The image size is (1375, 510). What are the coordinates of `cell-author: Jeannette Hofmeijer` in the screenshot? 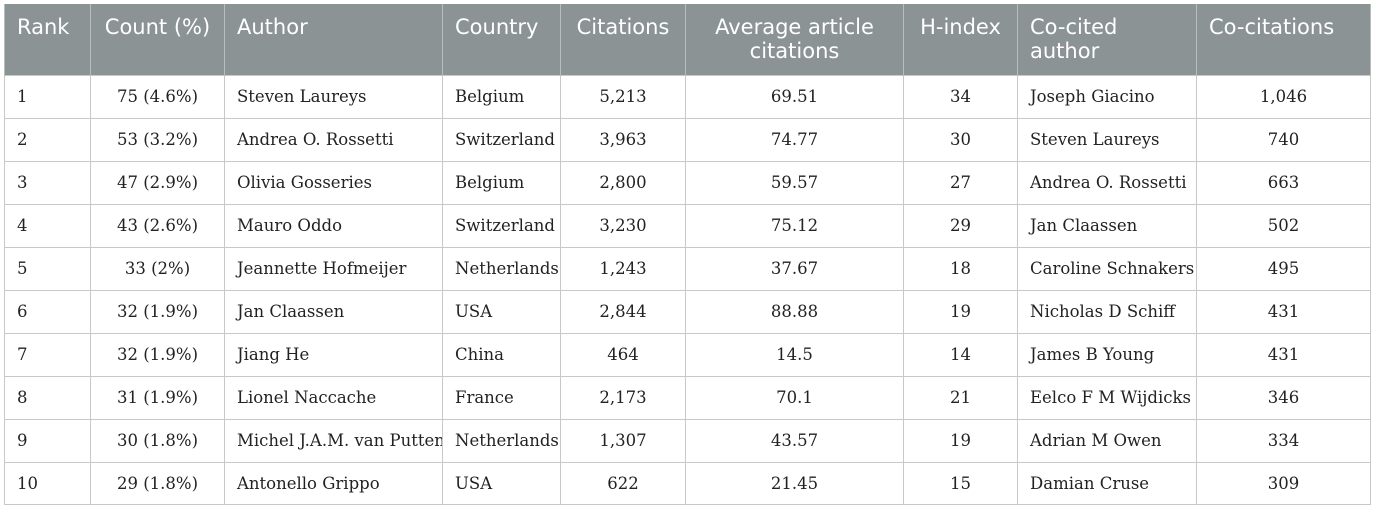 It's located at (333, 268).